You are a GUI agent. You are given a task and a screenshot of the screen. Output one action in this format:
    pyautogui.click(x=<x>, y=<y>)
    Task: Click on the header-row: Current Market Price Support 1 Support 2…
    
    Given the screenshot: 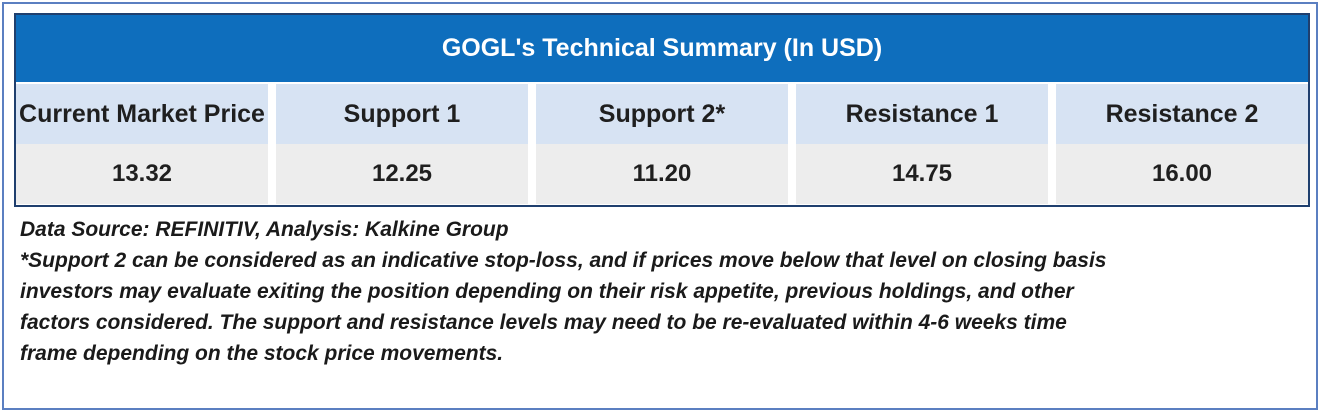 What is the action you would take?
    pyautogui.click(x=662, y=114)
    